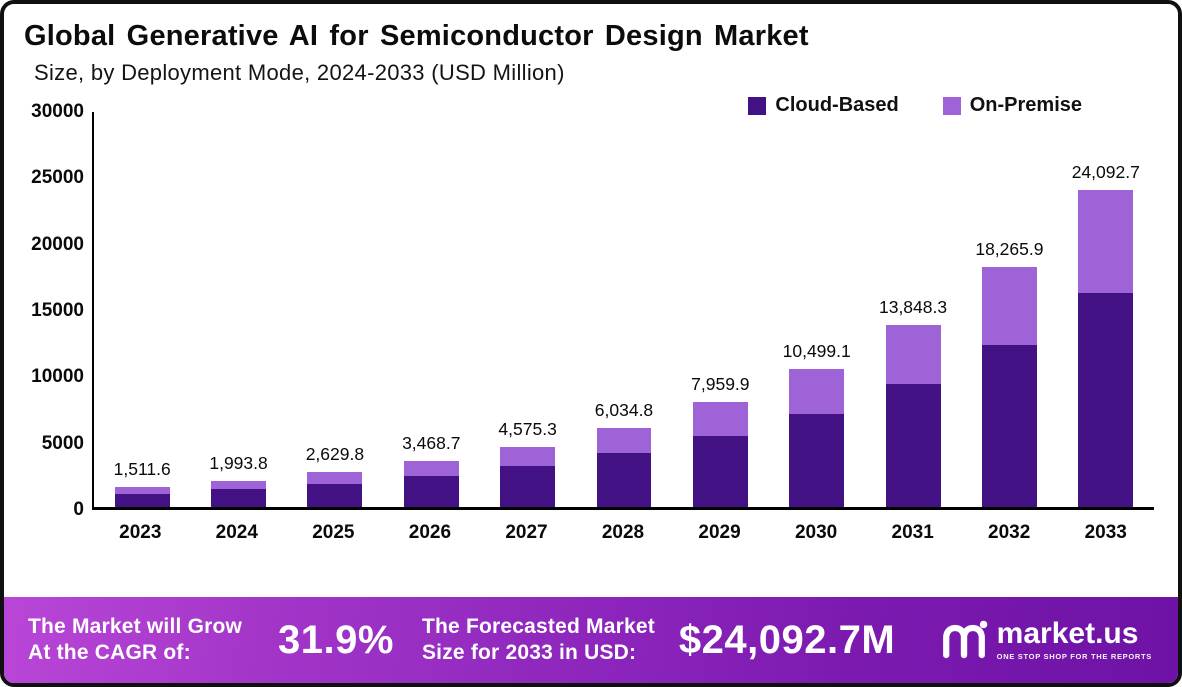 The width and height of the screenshot is (1182, 687). I want to click on y-axis: 0 5000 10000 15000 20000 25000 30000, so click(55, 310).